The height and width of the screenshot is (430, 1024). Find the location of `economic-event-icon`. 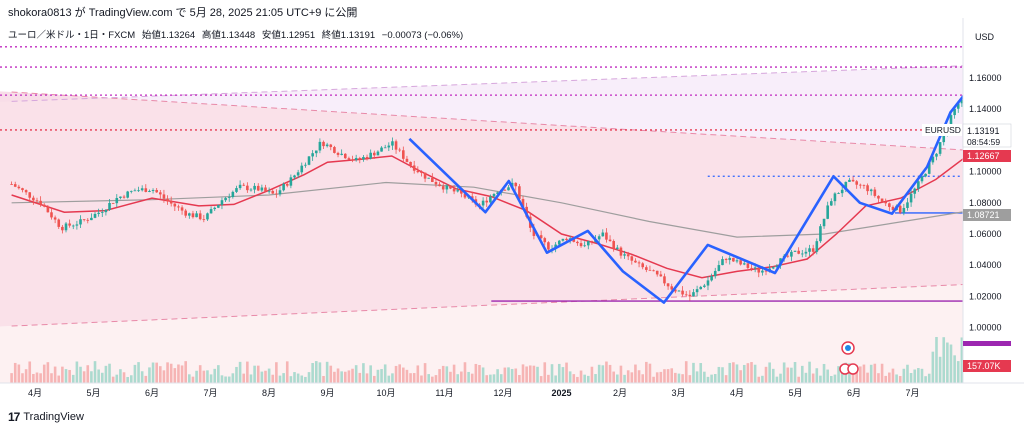

economic-event-icon is located at coordinates (853, 369).